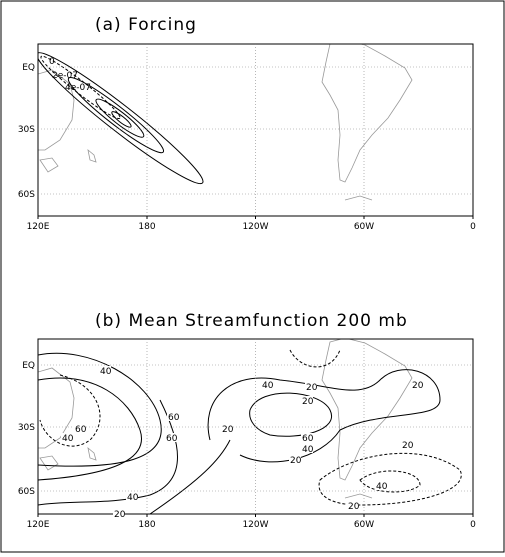 The height and width of the screenshot is (557, 505). What do you see at coordinates (121, 118) in the screenshot?
I see `contours` at bounding box center [121, 118].